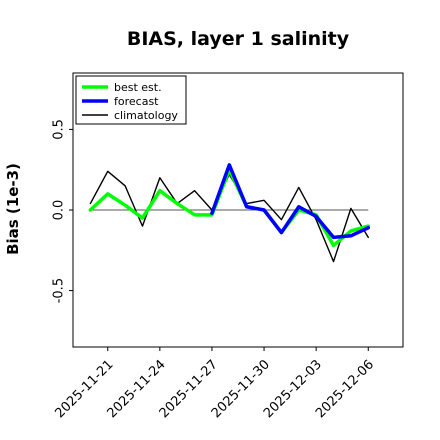  I want to click on chart-title: BIAS, layer 1 salinity, so click(238, 39).